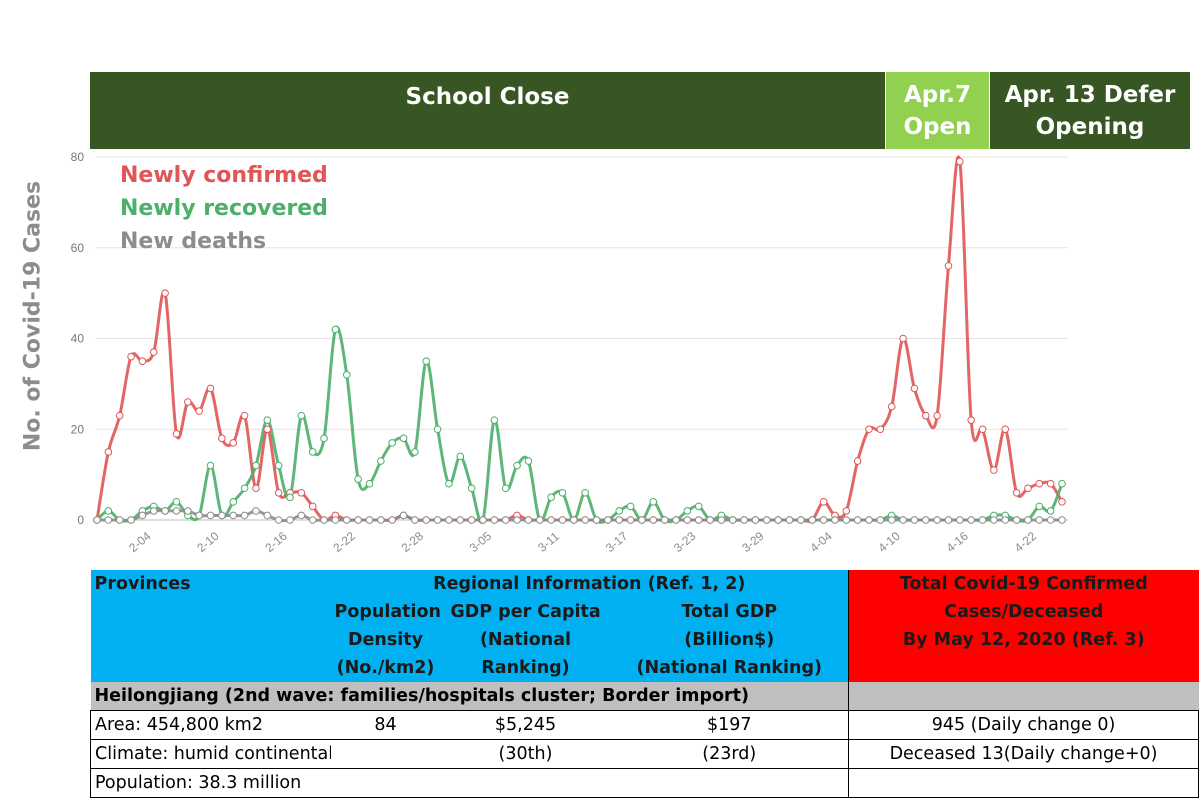  What do you see at coordinates (210, 584) in the screenshot?
I see `header-provinces: Provinces` at bounding box center [210, 584].